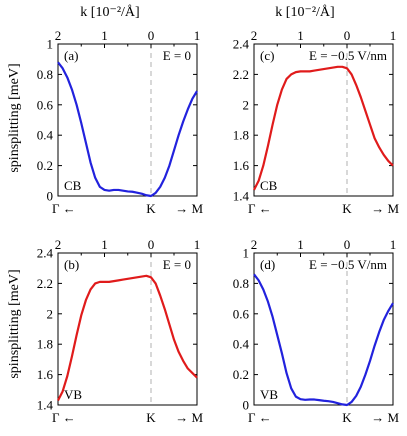  Describe the element at coordinates (14, 323) in the screenshot. I see `y-axis-label-bottom: spinsplitting [meV]` at that location.